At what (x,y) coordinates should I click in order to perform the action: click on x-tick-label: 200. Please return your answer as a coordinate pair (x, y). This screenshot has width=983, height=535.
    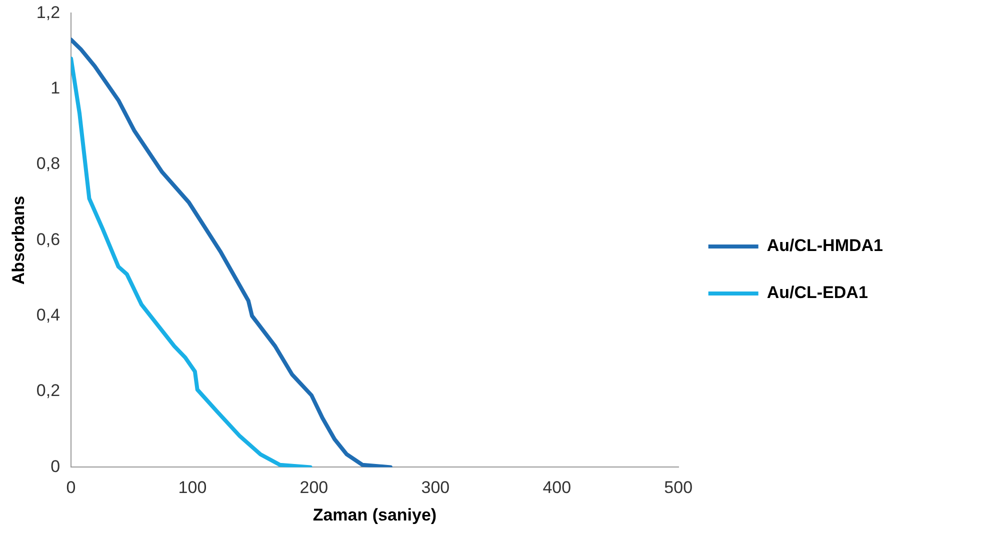
    Looking at the image, I should click on (314, 488).